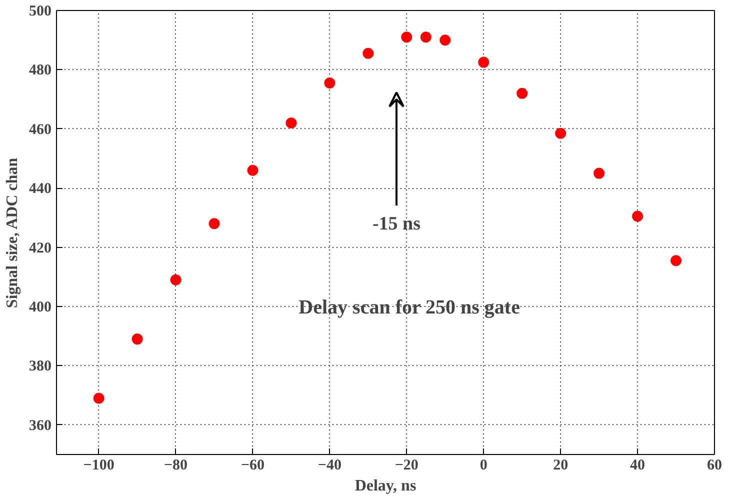 Image resolution: width=736 pixels, height=497 pixels. What do you see at coordinates (98, 466) in the screenshot?
I see `x-tick-label: −100` at bounding box center [98, 466].